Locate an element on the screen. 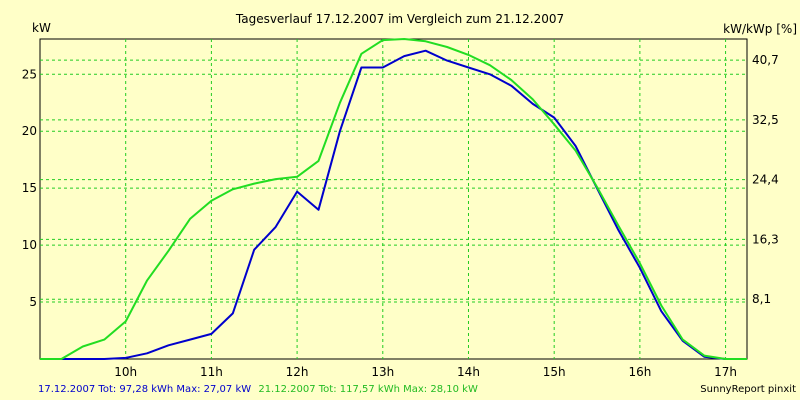 Image resolution: width=800 pixels, height=400 pixels. y2-tick-label: 16,3 is located at coordinates (765, 239).